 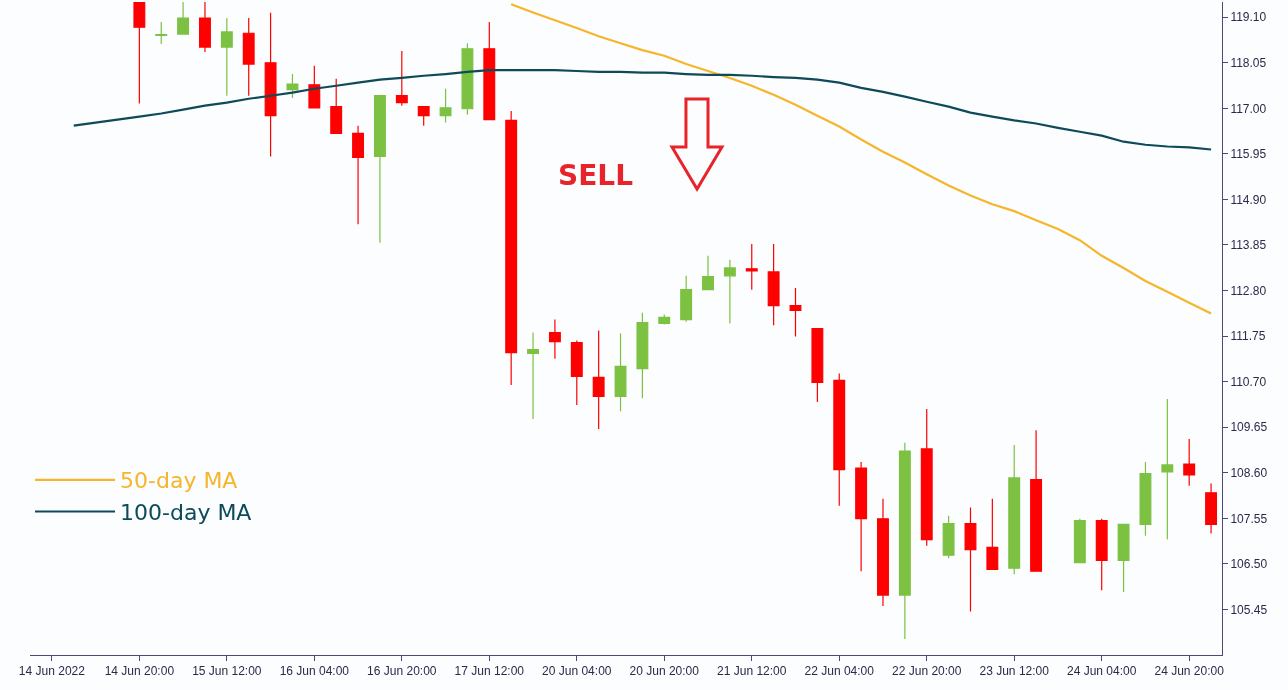 I want to click on x-tick-label: 24 Jun 04:00, so click(x=1102, y=671).